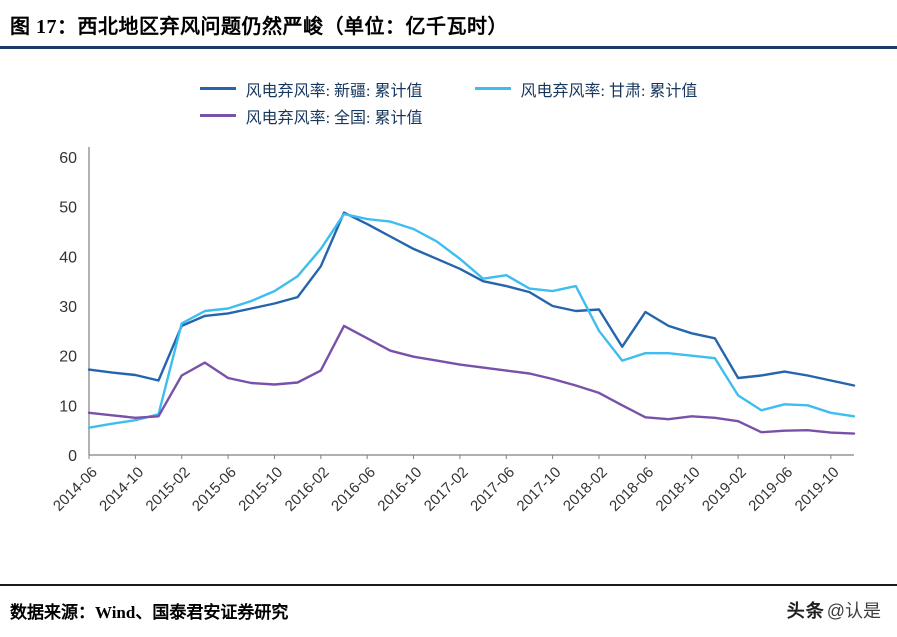 Image resolution: width=897 pixels, height=637 pixels. What do you see at coordinates (167, 489) in the screenshot?
I see `svg-text: 2015-02` at bounding box center [167, 489].